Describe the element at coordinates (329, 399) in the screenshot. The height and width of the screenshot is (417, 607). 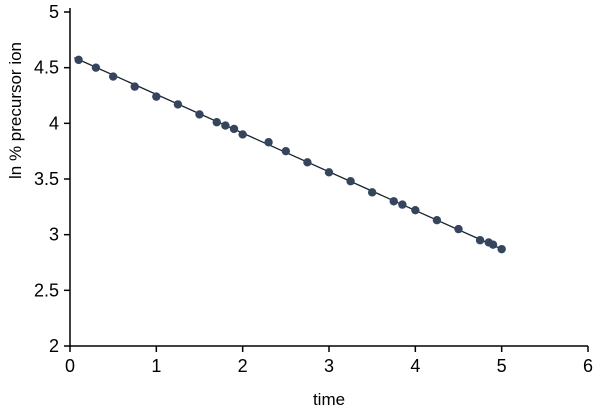
I see `x-axis-title: time` at that location.